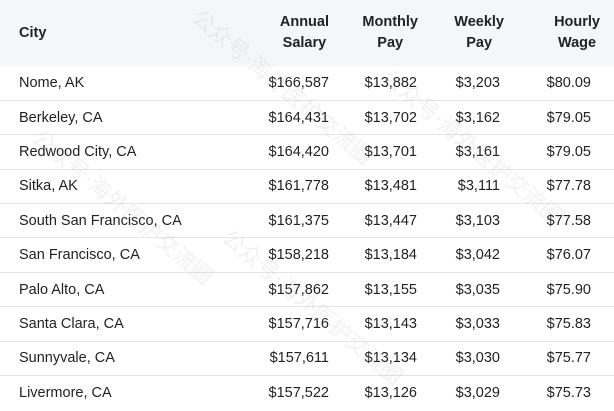  I want to click on column-header-hourly-line2: Wage, so click(577, 43).